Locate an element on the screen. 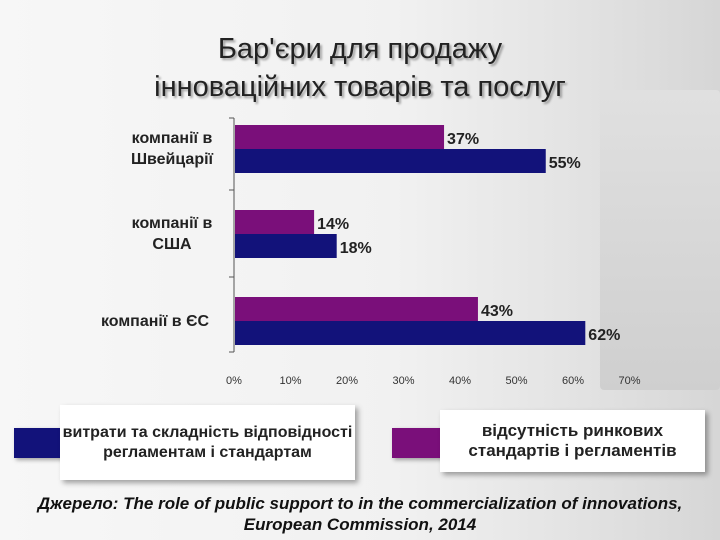  category-label-2: компанії в ЄС is located at coordinates (155, 321).